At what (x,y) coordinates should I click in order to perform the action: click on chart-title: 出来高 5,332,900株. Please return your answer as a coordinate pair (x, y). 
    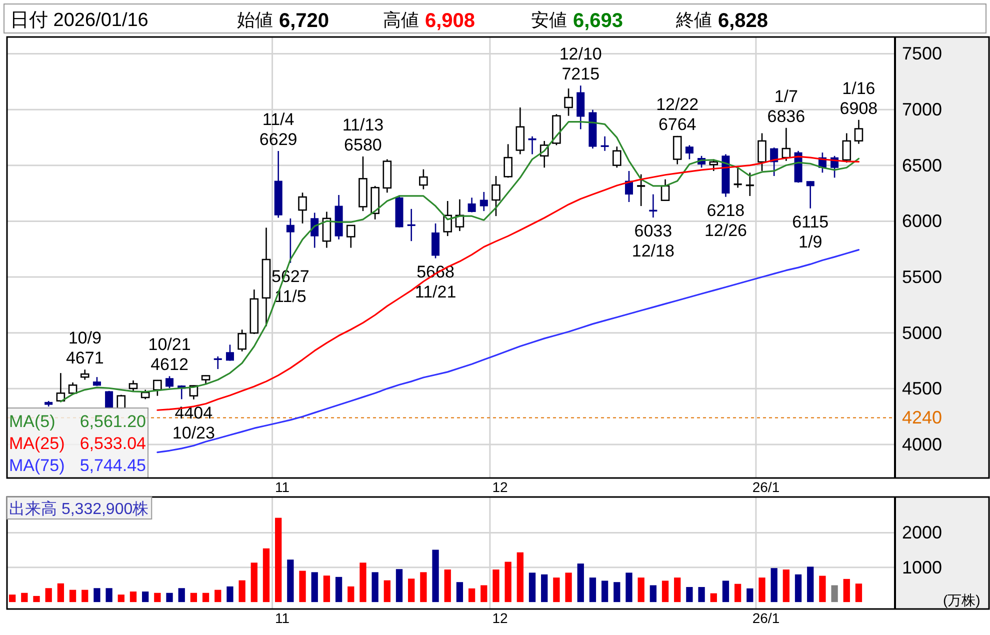
    Looking at the image, I should click on (79, 509).